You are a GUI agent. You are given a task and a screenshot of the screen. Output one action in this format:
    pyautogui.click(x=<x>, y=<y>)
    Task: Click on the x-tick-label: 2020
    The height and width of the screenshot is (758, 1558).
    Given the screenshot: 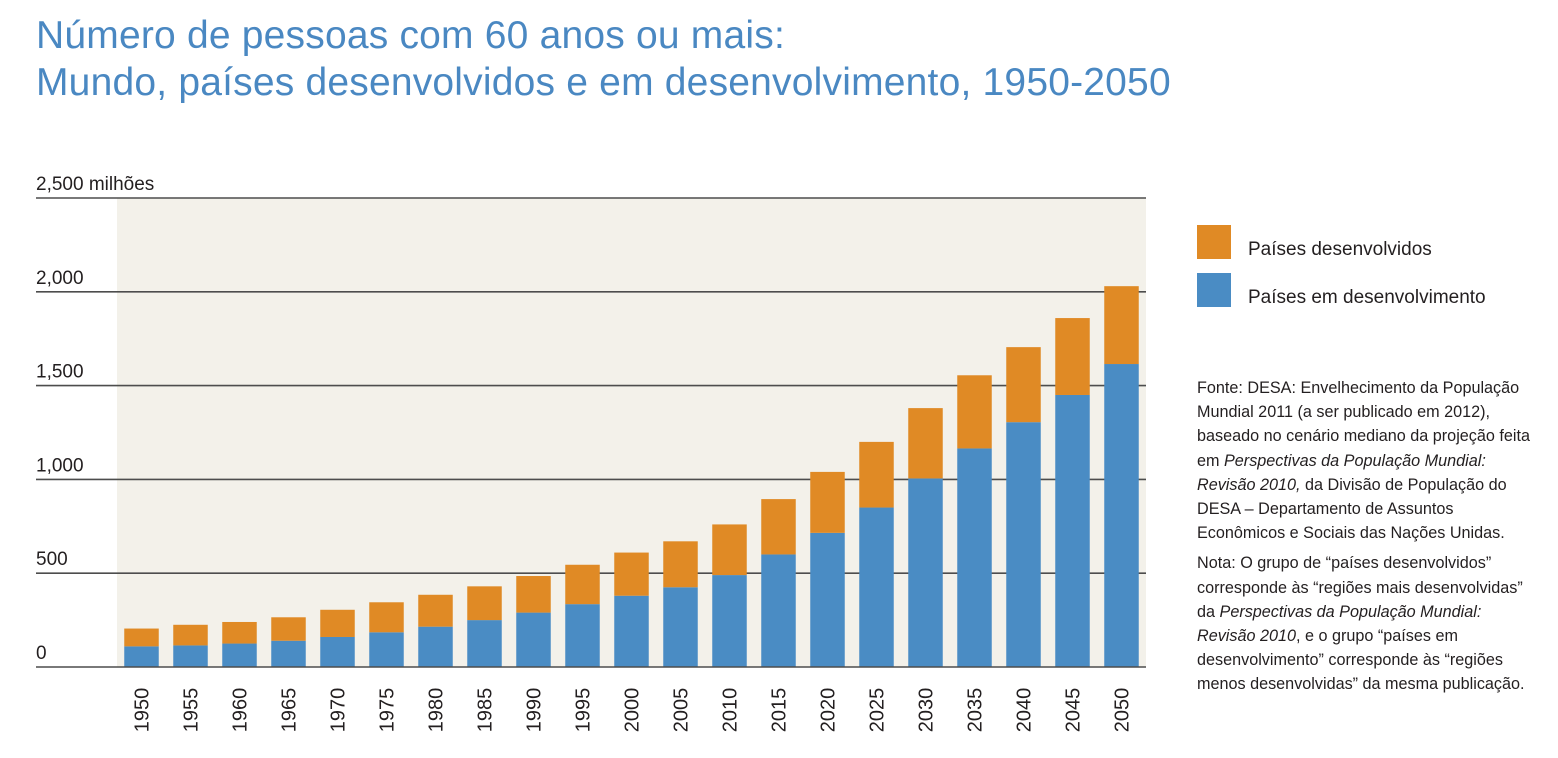 What is the action you would take?
    pyautogui.click(x=829, y=710)
    